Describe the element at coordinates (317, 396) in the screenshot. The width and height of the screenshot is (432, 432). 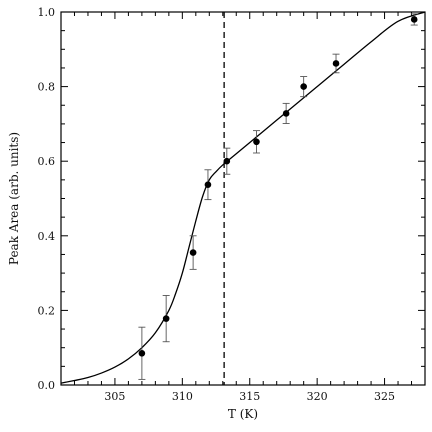
I see `x-tick-label: 320` at that location.